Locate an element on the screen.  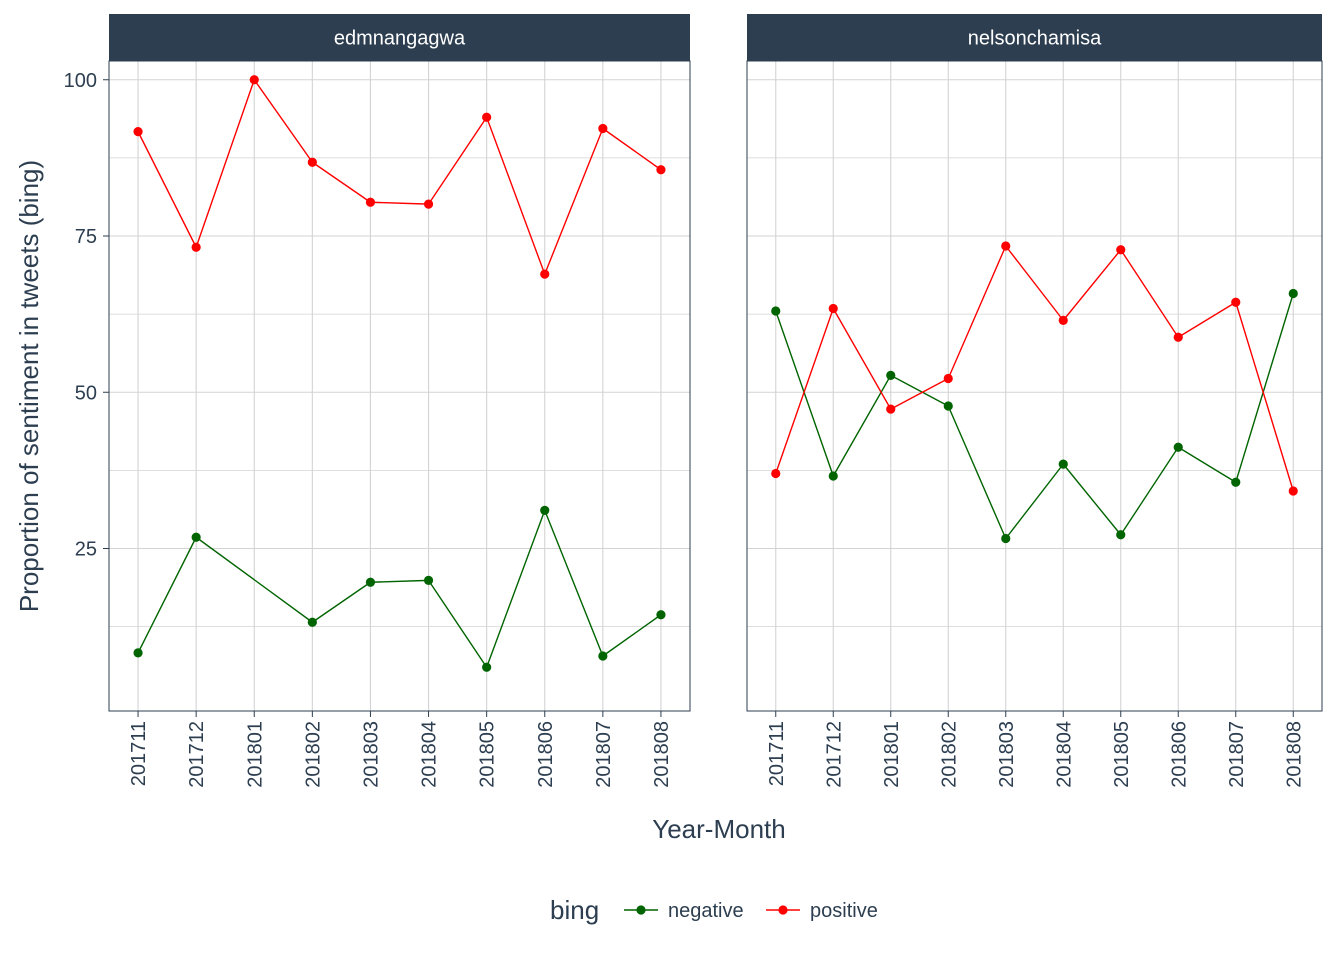
panel-strip-title: nelsonchamisa is located at coordinates (1035, 39).